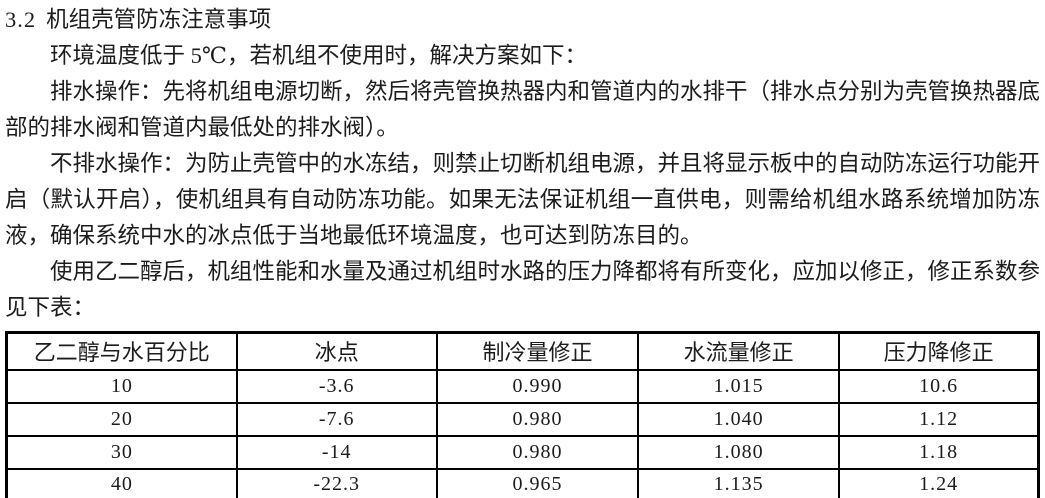 The image size is (1045, 498). Describe the element at coordinates (121, 482) in the screenshot. I see `table-cell: 40` at that location.